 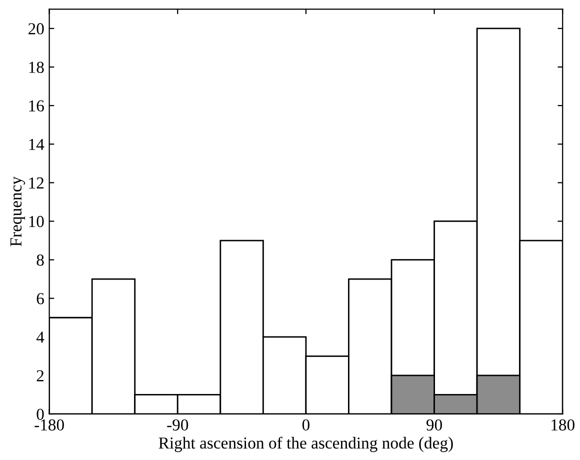 What do you see at coordinates (40, 260) in the screenshot?
I see `y-tick-label: 8` at bounding box center [40, 260].